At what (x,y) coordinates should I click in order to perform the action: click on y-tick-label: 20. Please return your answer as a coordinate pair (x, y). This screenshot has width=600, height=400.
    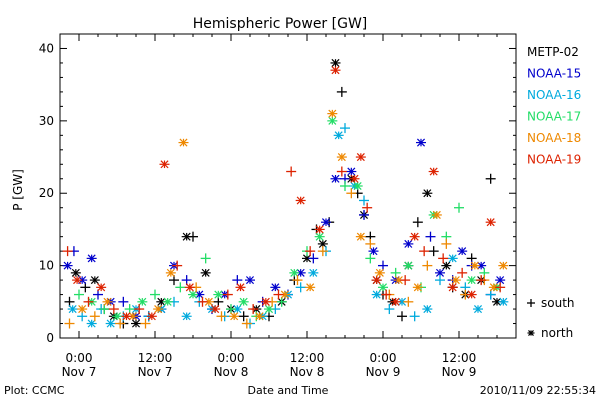
    Looking at the image, I should click on (46, 193).